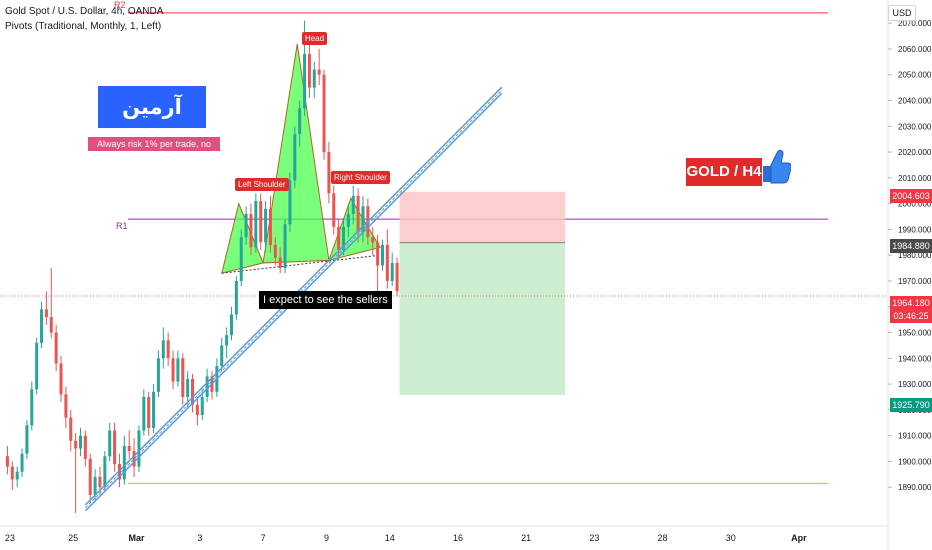 The height and width of the screenshot is (550, 932). What do you see at coordinates (83, 26) in the screenshot?
I see `indicator-title: Pivots (Traditional, Monthly, 1, Left)` at bounding box center [83, 26].